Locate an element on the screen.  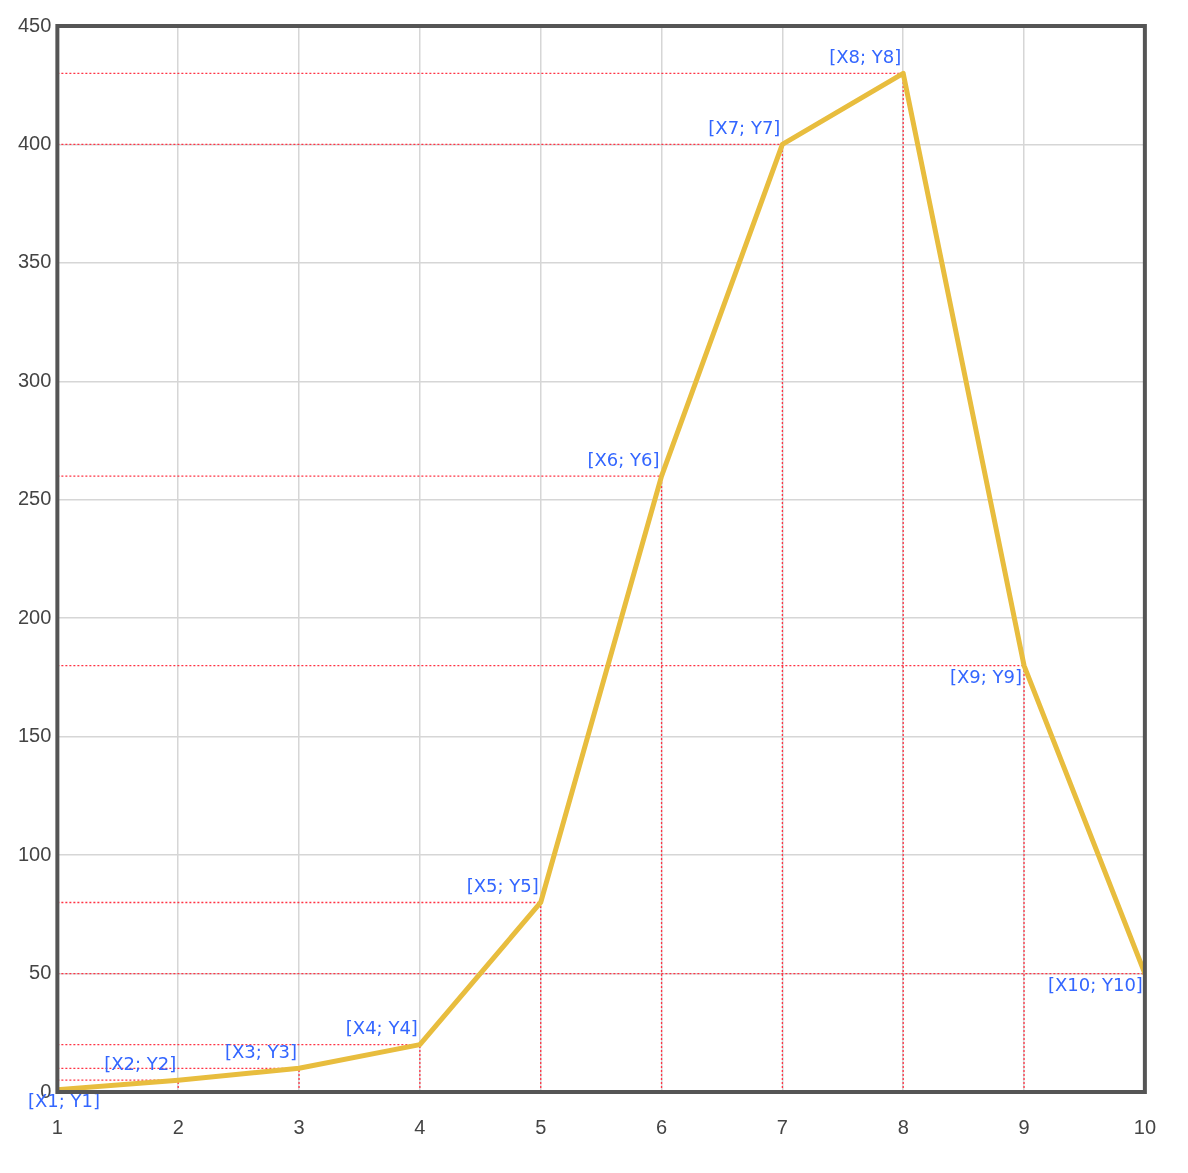
annotation: [X8; Y8] is located at coordinates (865, 57).